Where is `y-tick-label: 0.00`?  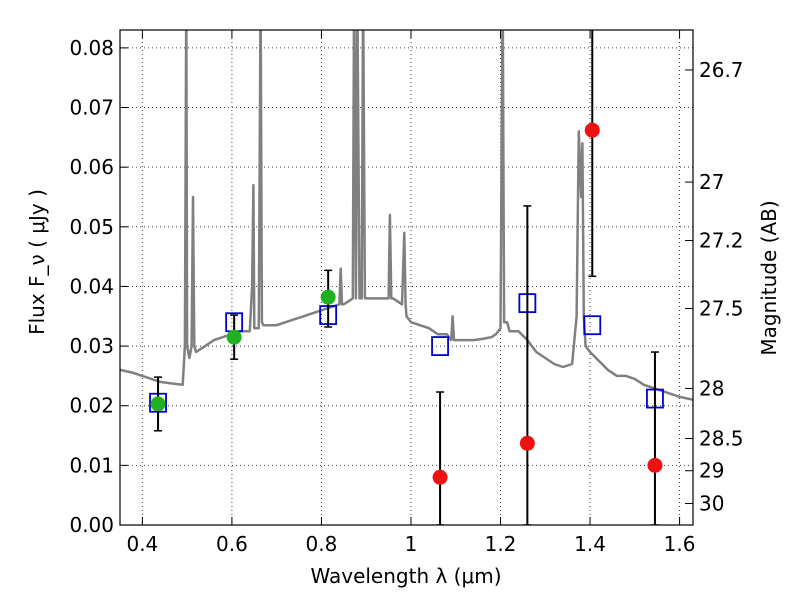
y-tick-label: 0.00 is located at coordinates (91, 525).